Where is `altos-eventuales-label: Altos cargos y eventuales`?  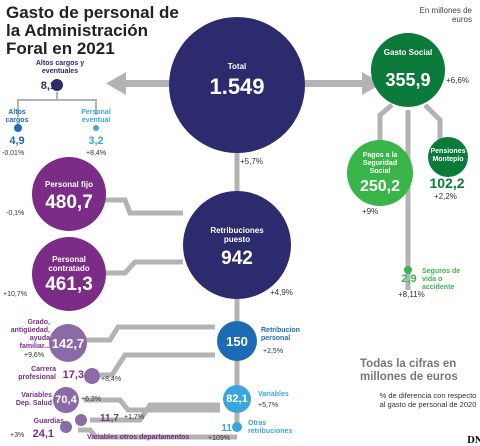 altos-eventuales-label: Altos cargos y eventuales is located at coordinates (60, 67).